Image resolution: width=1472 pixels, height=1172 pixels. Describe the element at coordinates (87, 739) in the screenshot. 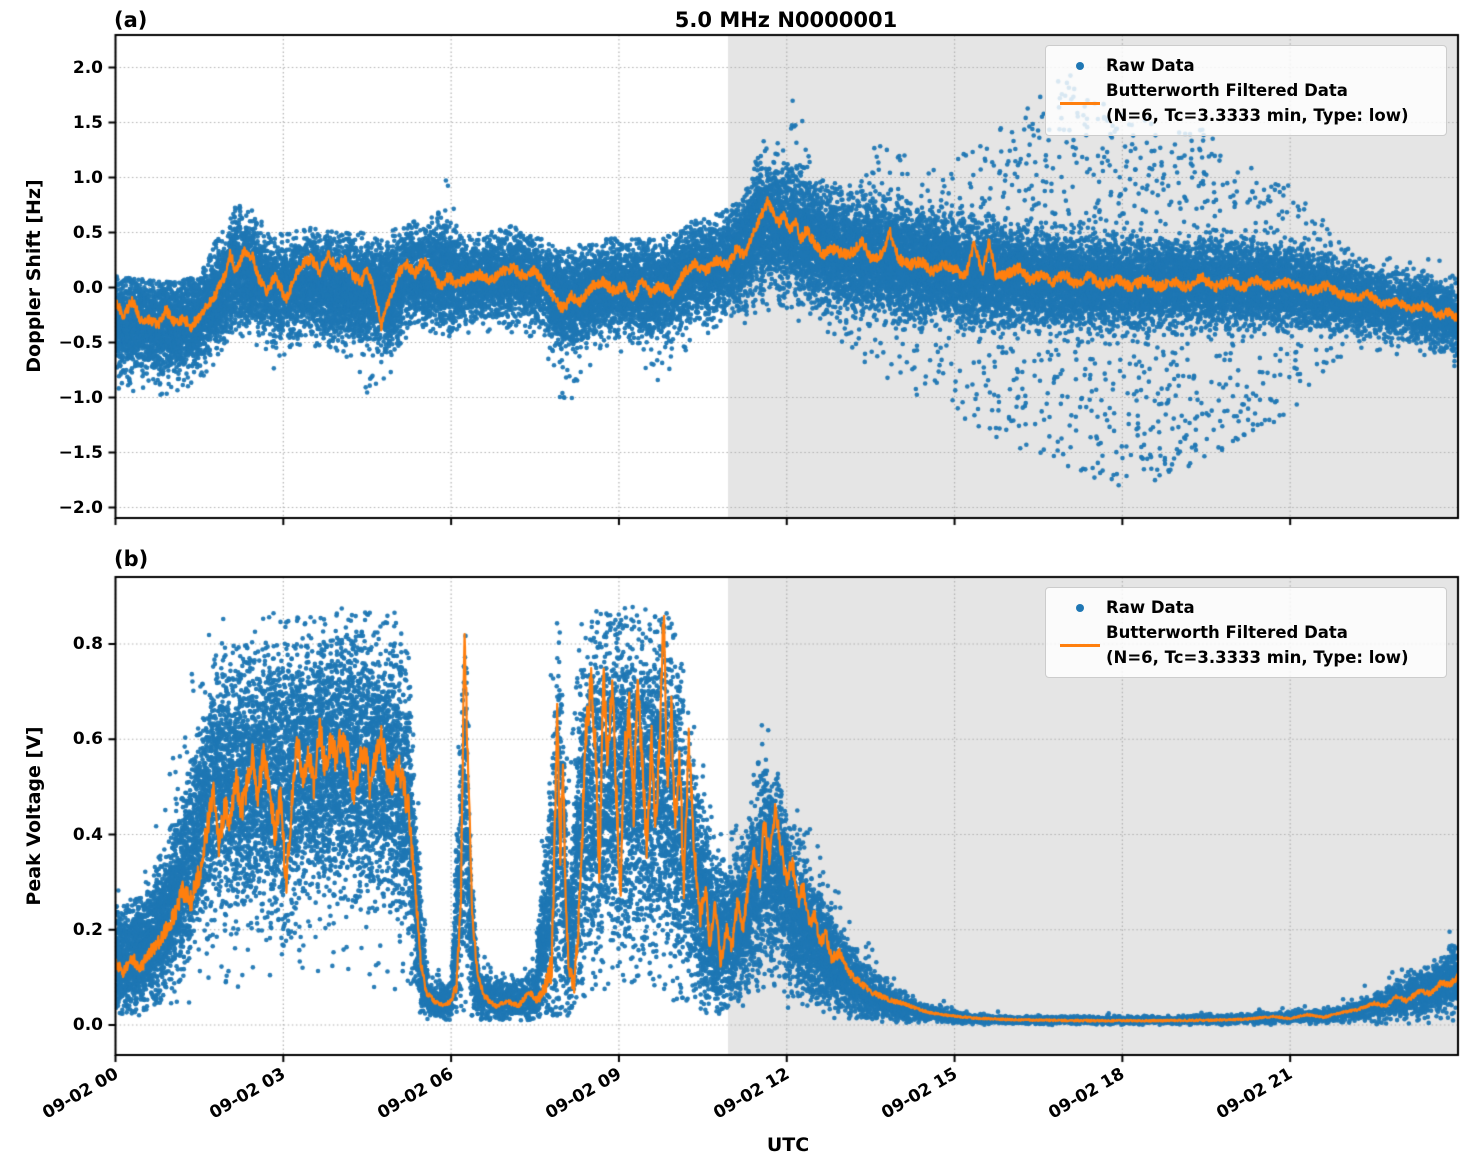

I see `y-tick-label: 0.6` at that location.